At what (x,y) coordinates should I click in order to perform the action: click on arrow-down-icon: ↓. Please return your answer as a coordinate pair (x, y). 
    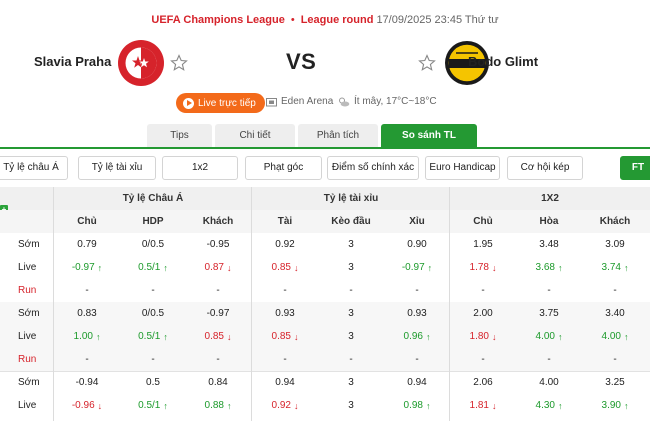
    Looking at the image, I should click on (494, 405).